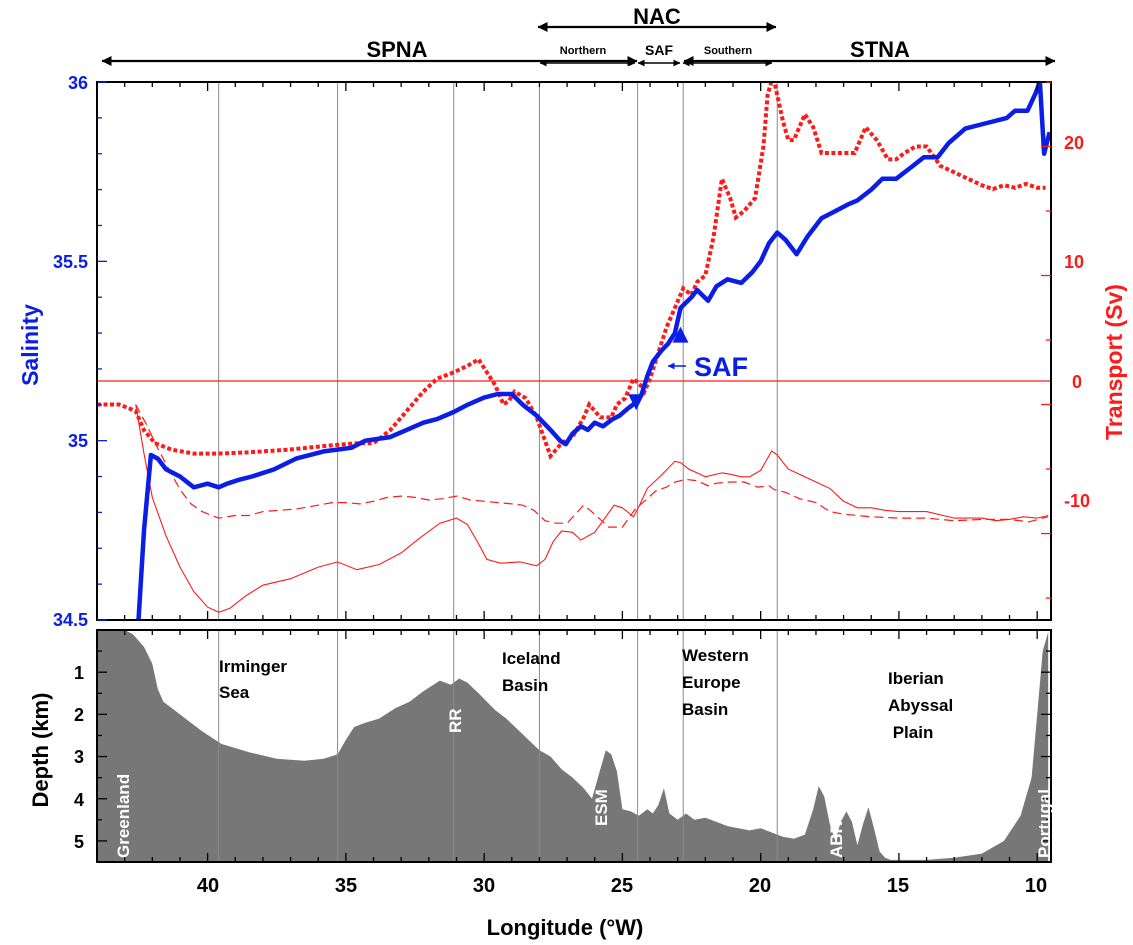 This screenshot has width=1133, height=945. Describe the element at coordinates (636, 402) in the screenshot. I see `saf-marker-down` at that location.